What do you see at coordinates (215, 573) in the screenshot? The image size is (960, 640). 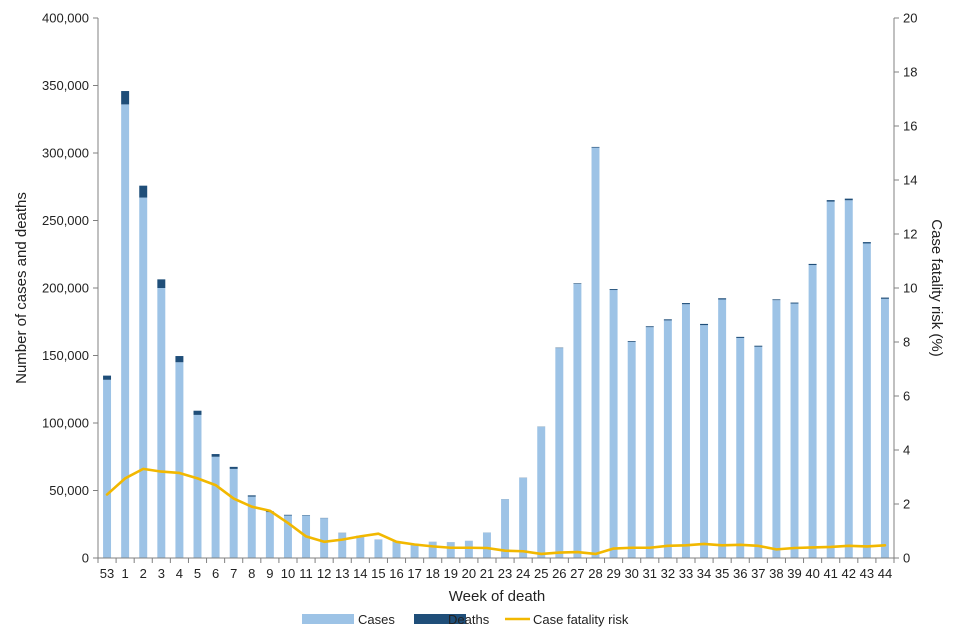 I see `x-tick-label: 6` at bounding box center [215, 573].